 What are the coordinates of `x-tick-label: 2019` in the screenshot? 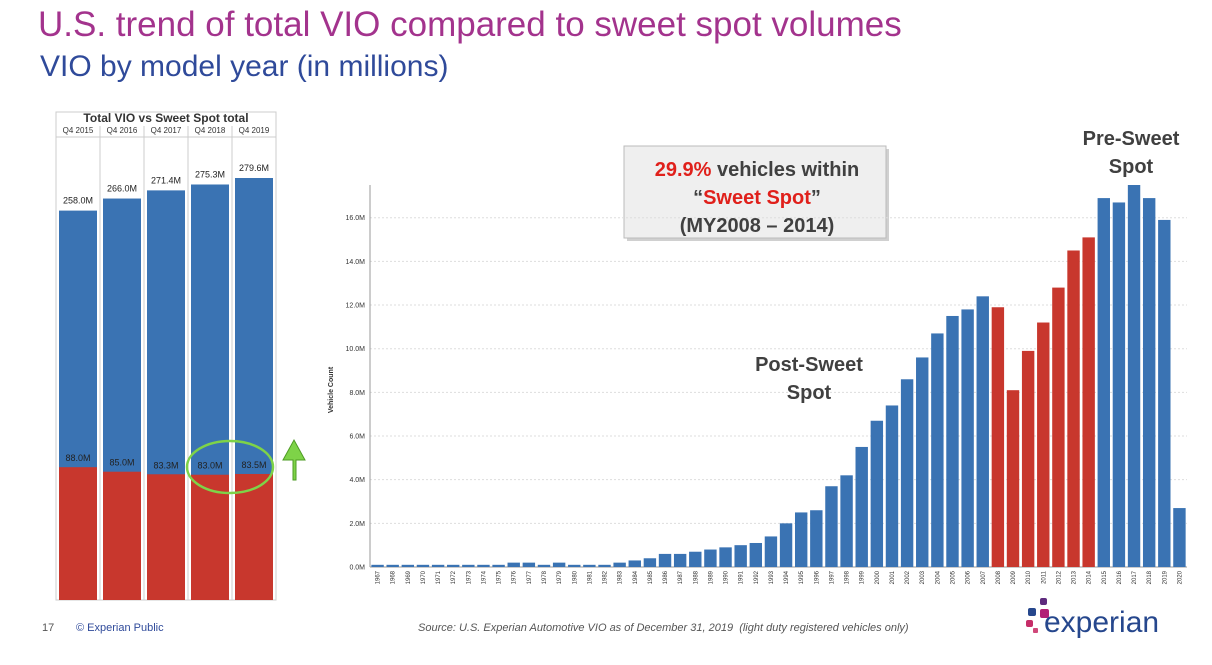 It's located at (1165, 577).